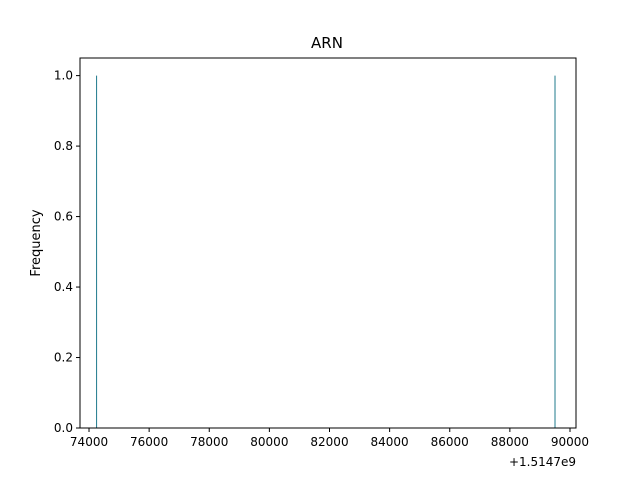 Image resolution: width=640 pixels, height=480 pixels. What do you see at coordinates (149, 442) in the screenshot?
I see `x-tick-label: 76000` at bounding box center [149, 442].